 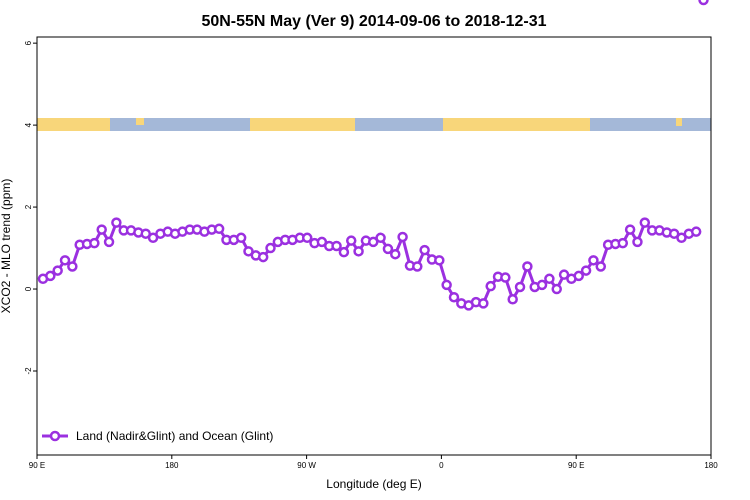 What do you see at coordinates (28, 124) in the screenshot?
I see `y-tick-label: 4` at bounding box center [28, 124].